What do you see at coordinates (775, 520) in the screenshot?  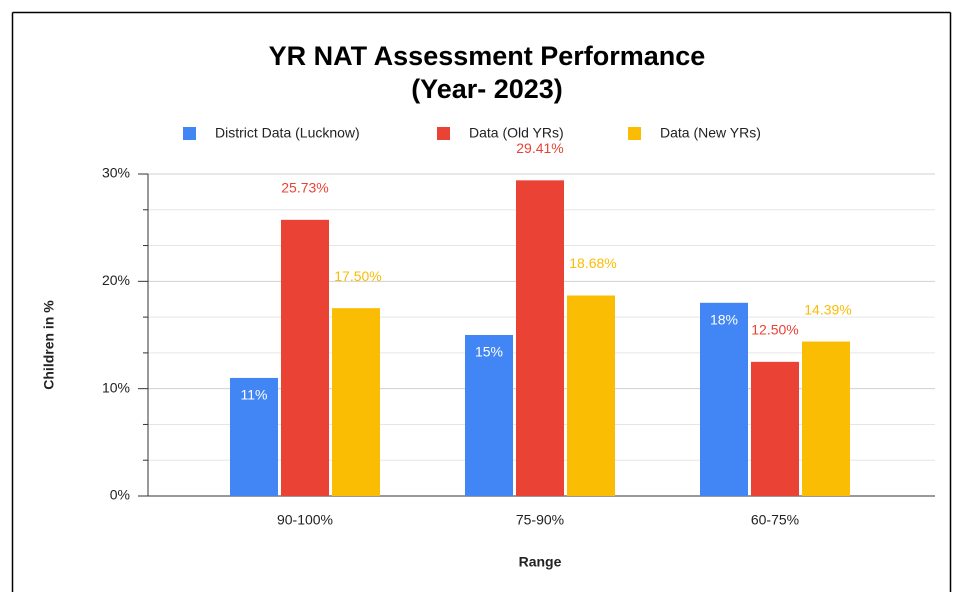 I see `x-tick-label: 60-75%` at bounding box center [775, 520].